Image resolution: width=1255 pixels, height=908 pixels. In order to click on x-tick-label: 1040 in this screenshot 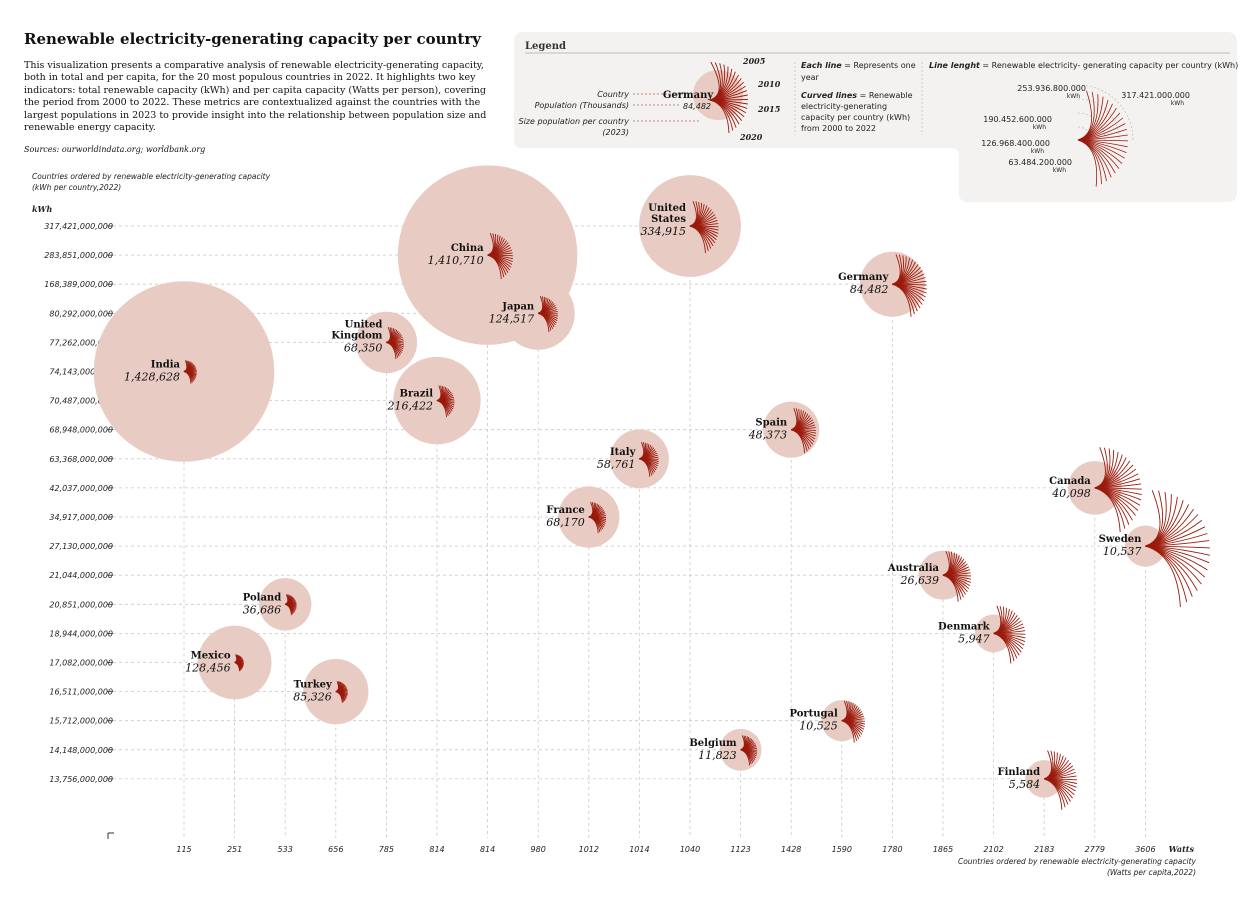, I will do `click(690, 849)`.